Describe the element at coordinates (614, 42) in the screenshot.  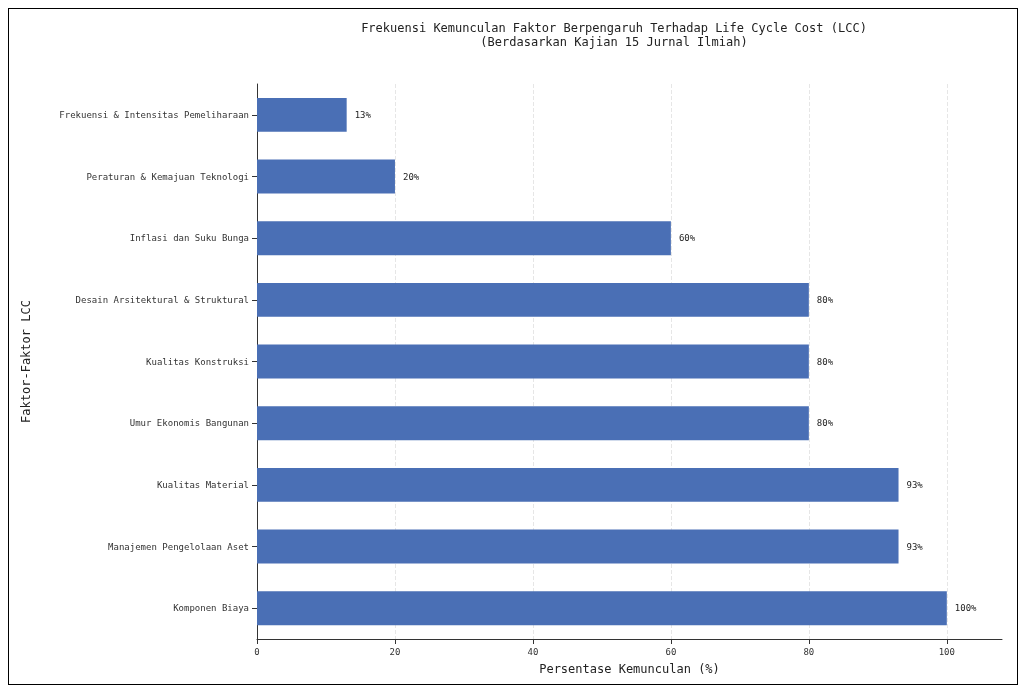
I see `chart-subtitle: (Berdasarkan Kajian 15 Jurnal Ilmiah)` at that location.